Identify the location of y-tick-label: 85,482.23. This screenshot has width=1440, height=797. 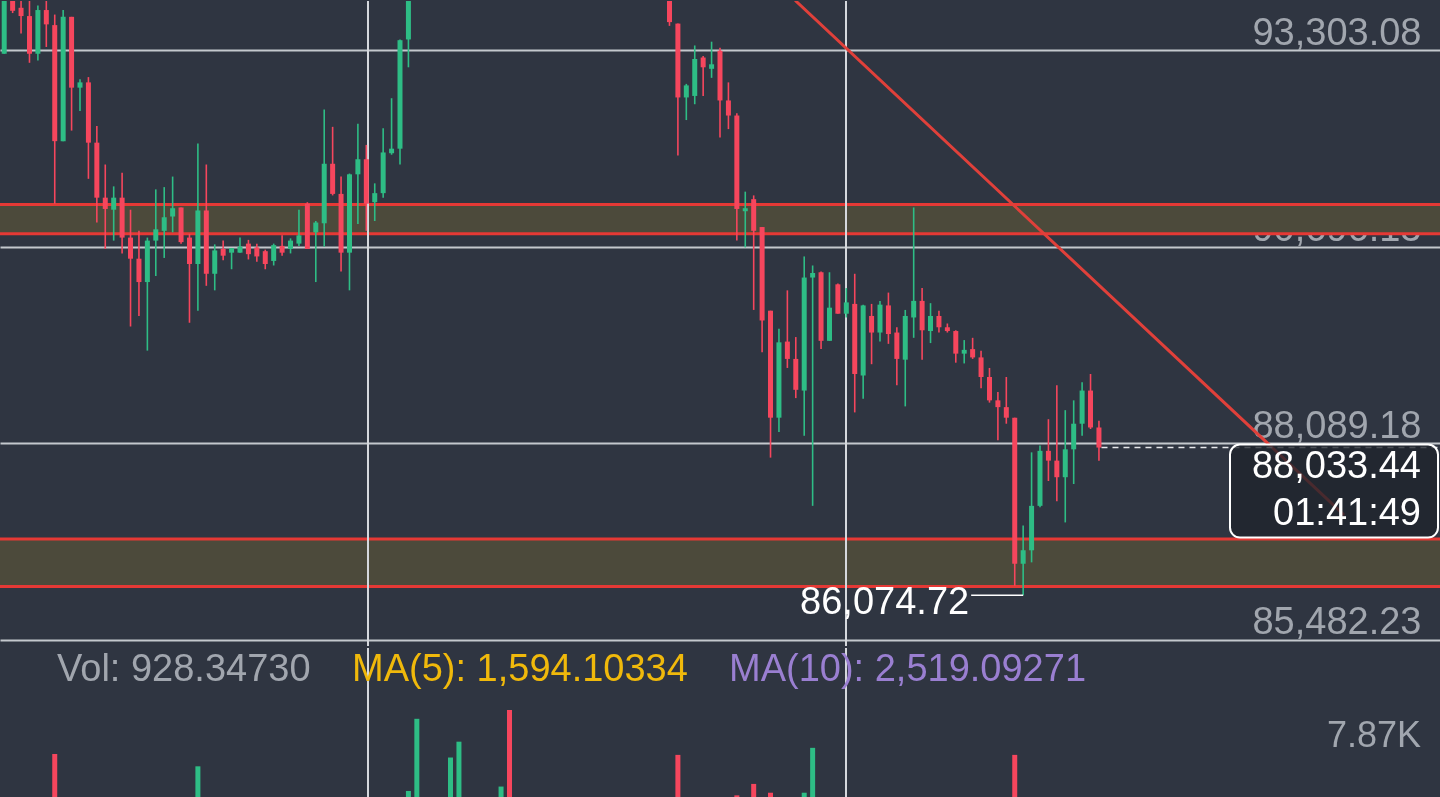
(1337, 621).